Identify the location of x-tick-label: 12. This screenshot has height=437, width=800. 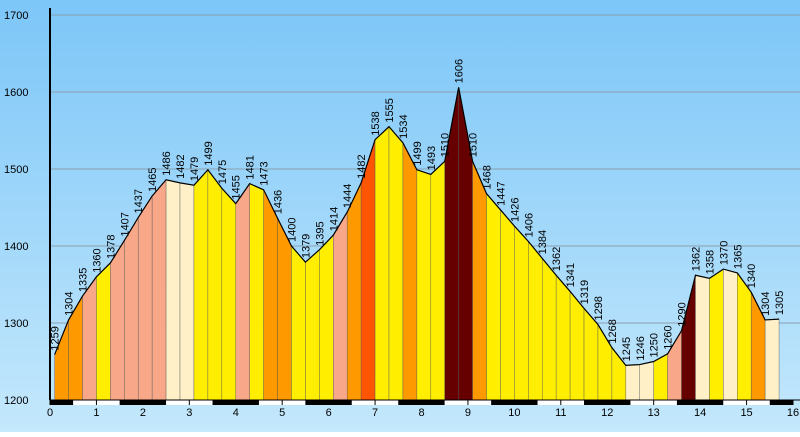
(607, 413).